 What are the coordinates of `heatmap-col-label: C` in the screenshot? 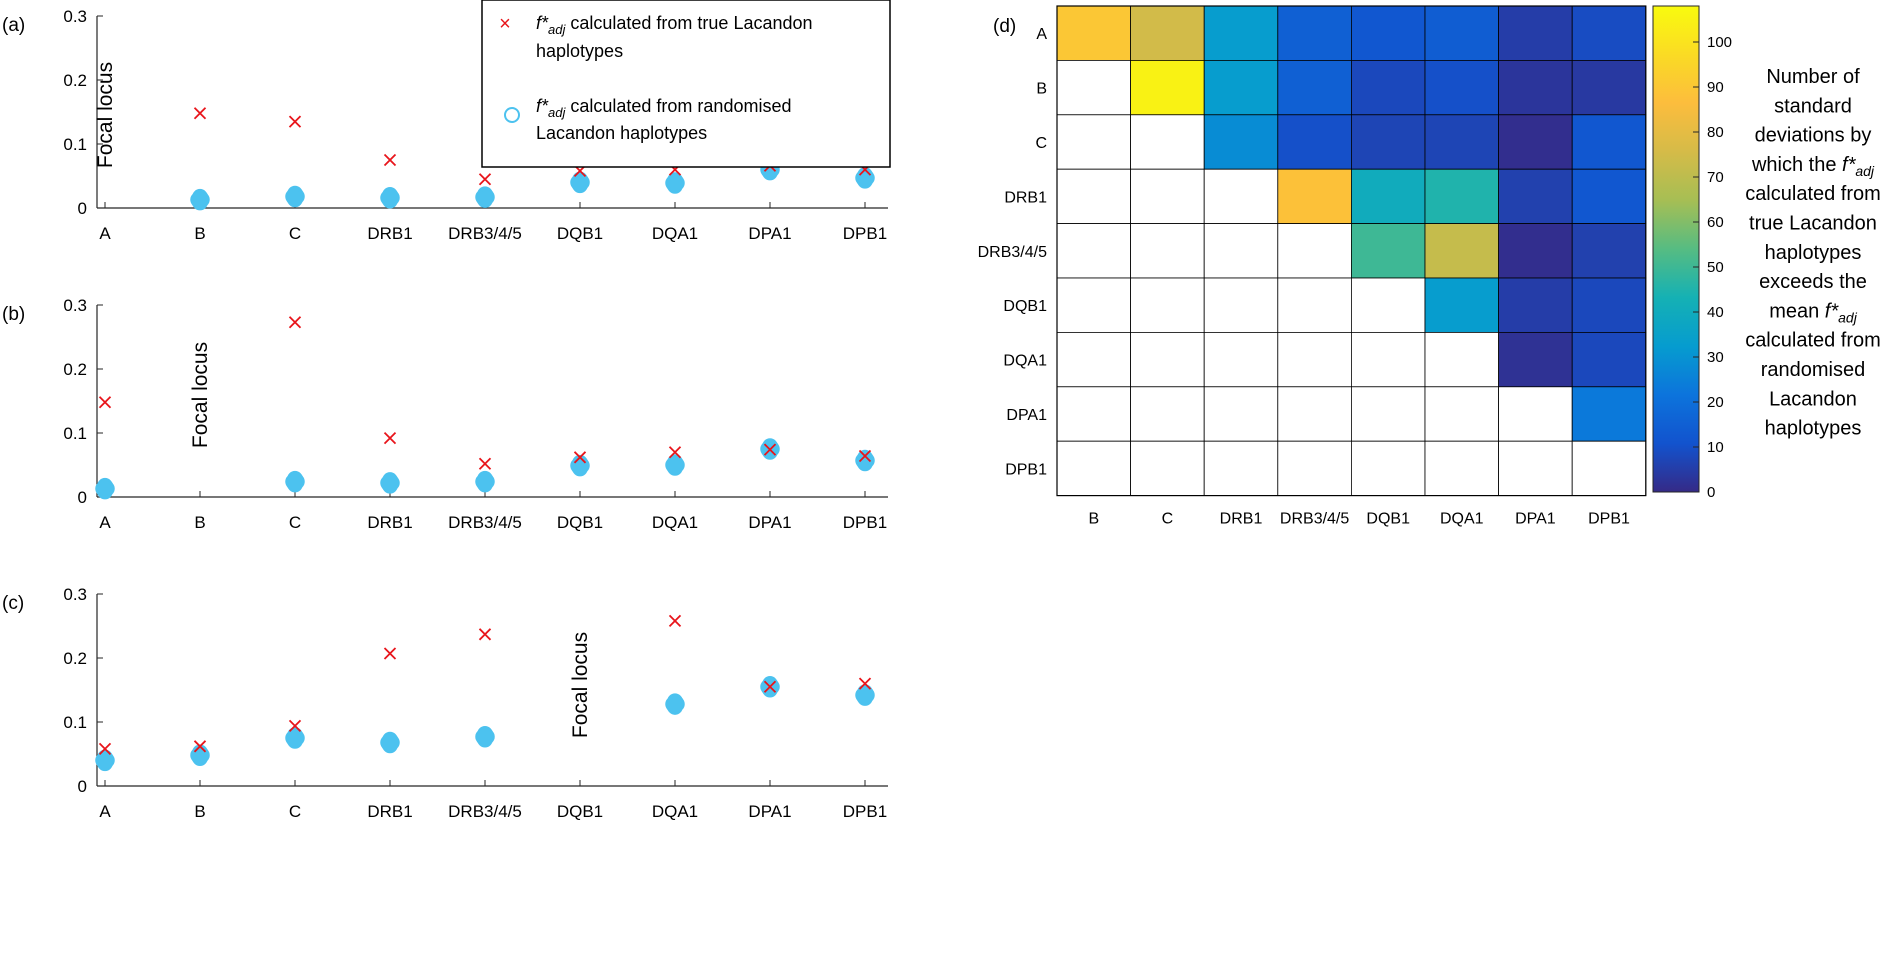 It's located at (1168, 519).